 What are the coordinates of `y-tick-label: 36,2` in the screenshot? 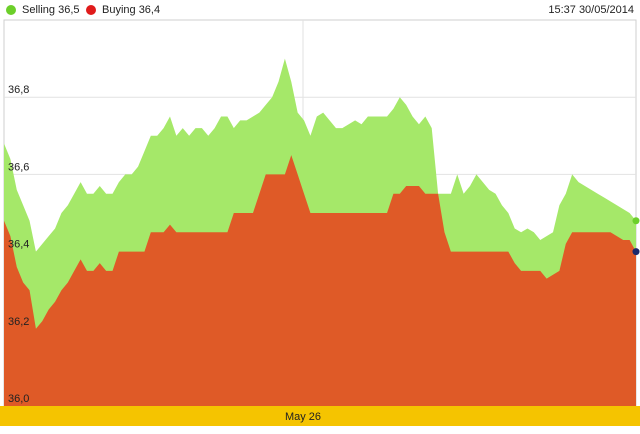 It's located at (18, 322).